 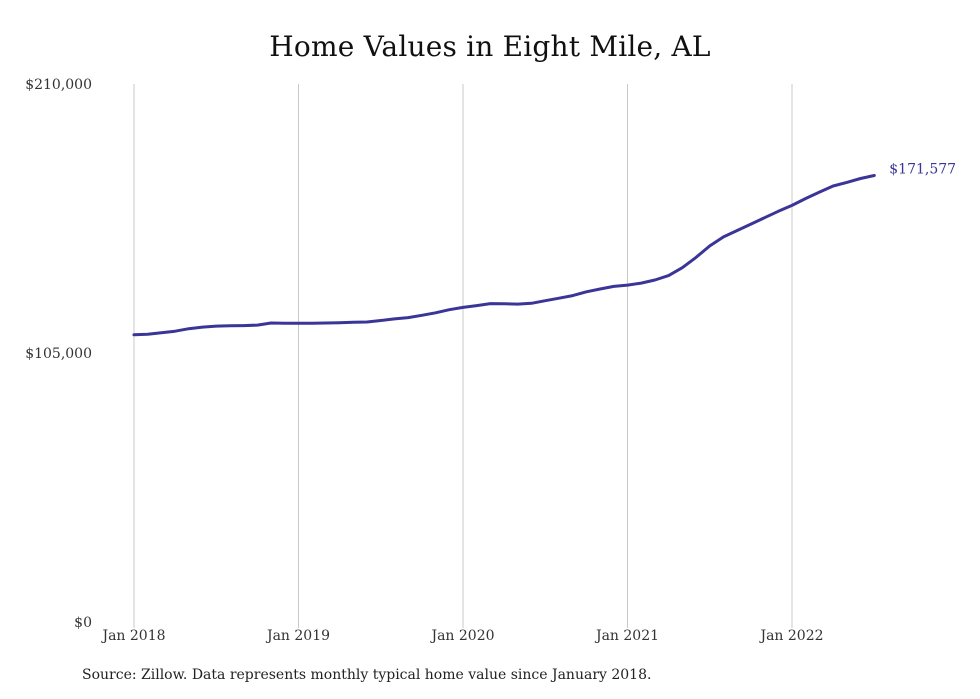 I want to click on y-axis: $210,000 $105,000 $0, so click(x=58, y=354).